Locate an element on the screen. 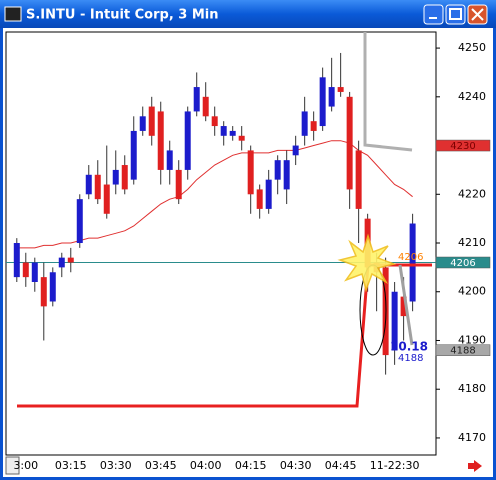 The width and height of the screenshot is (496, 480). x-tick-label: 04:45 is located at coordinates (341, 465).